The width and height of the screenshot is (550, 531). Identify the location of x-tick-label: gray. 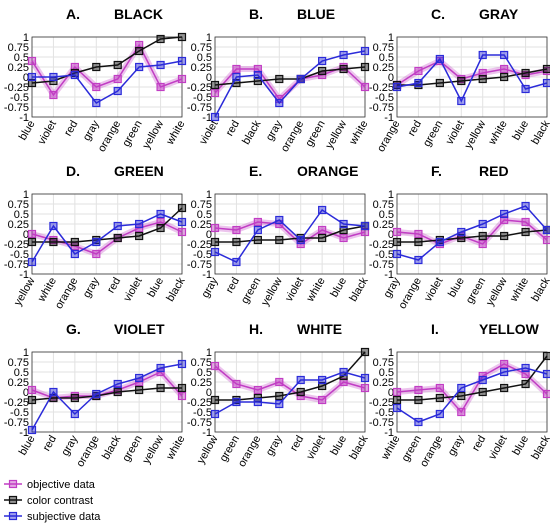
(456, 445).